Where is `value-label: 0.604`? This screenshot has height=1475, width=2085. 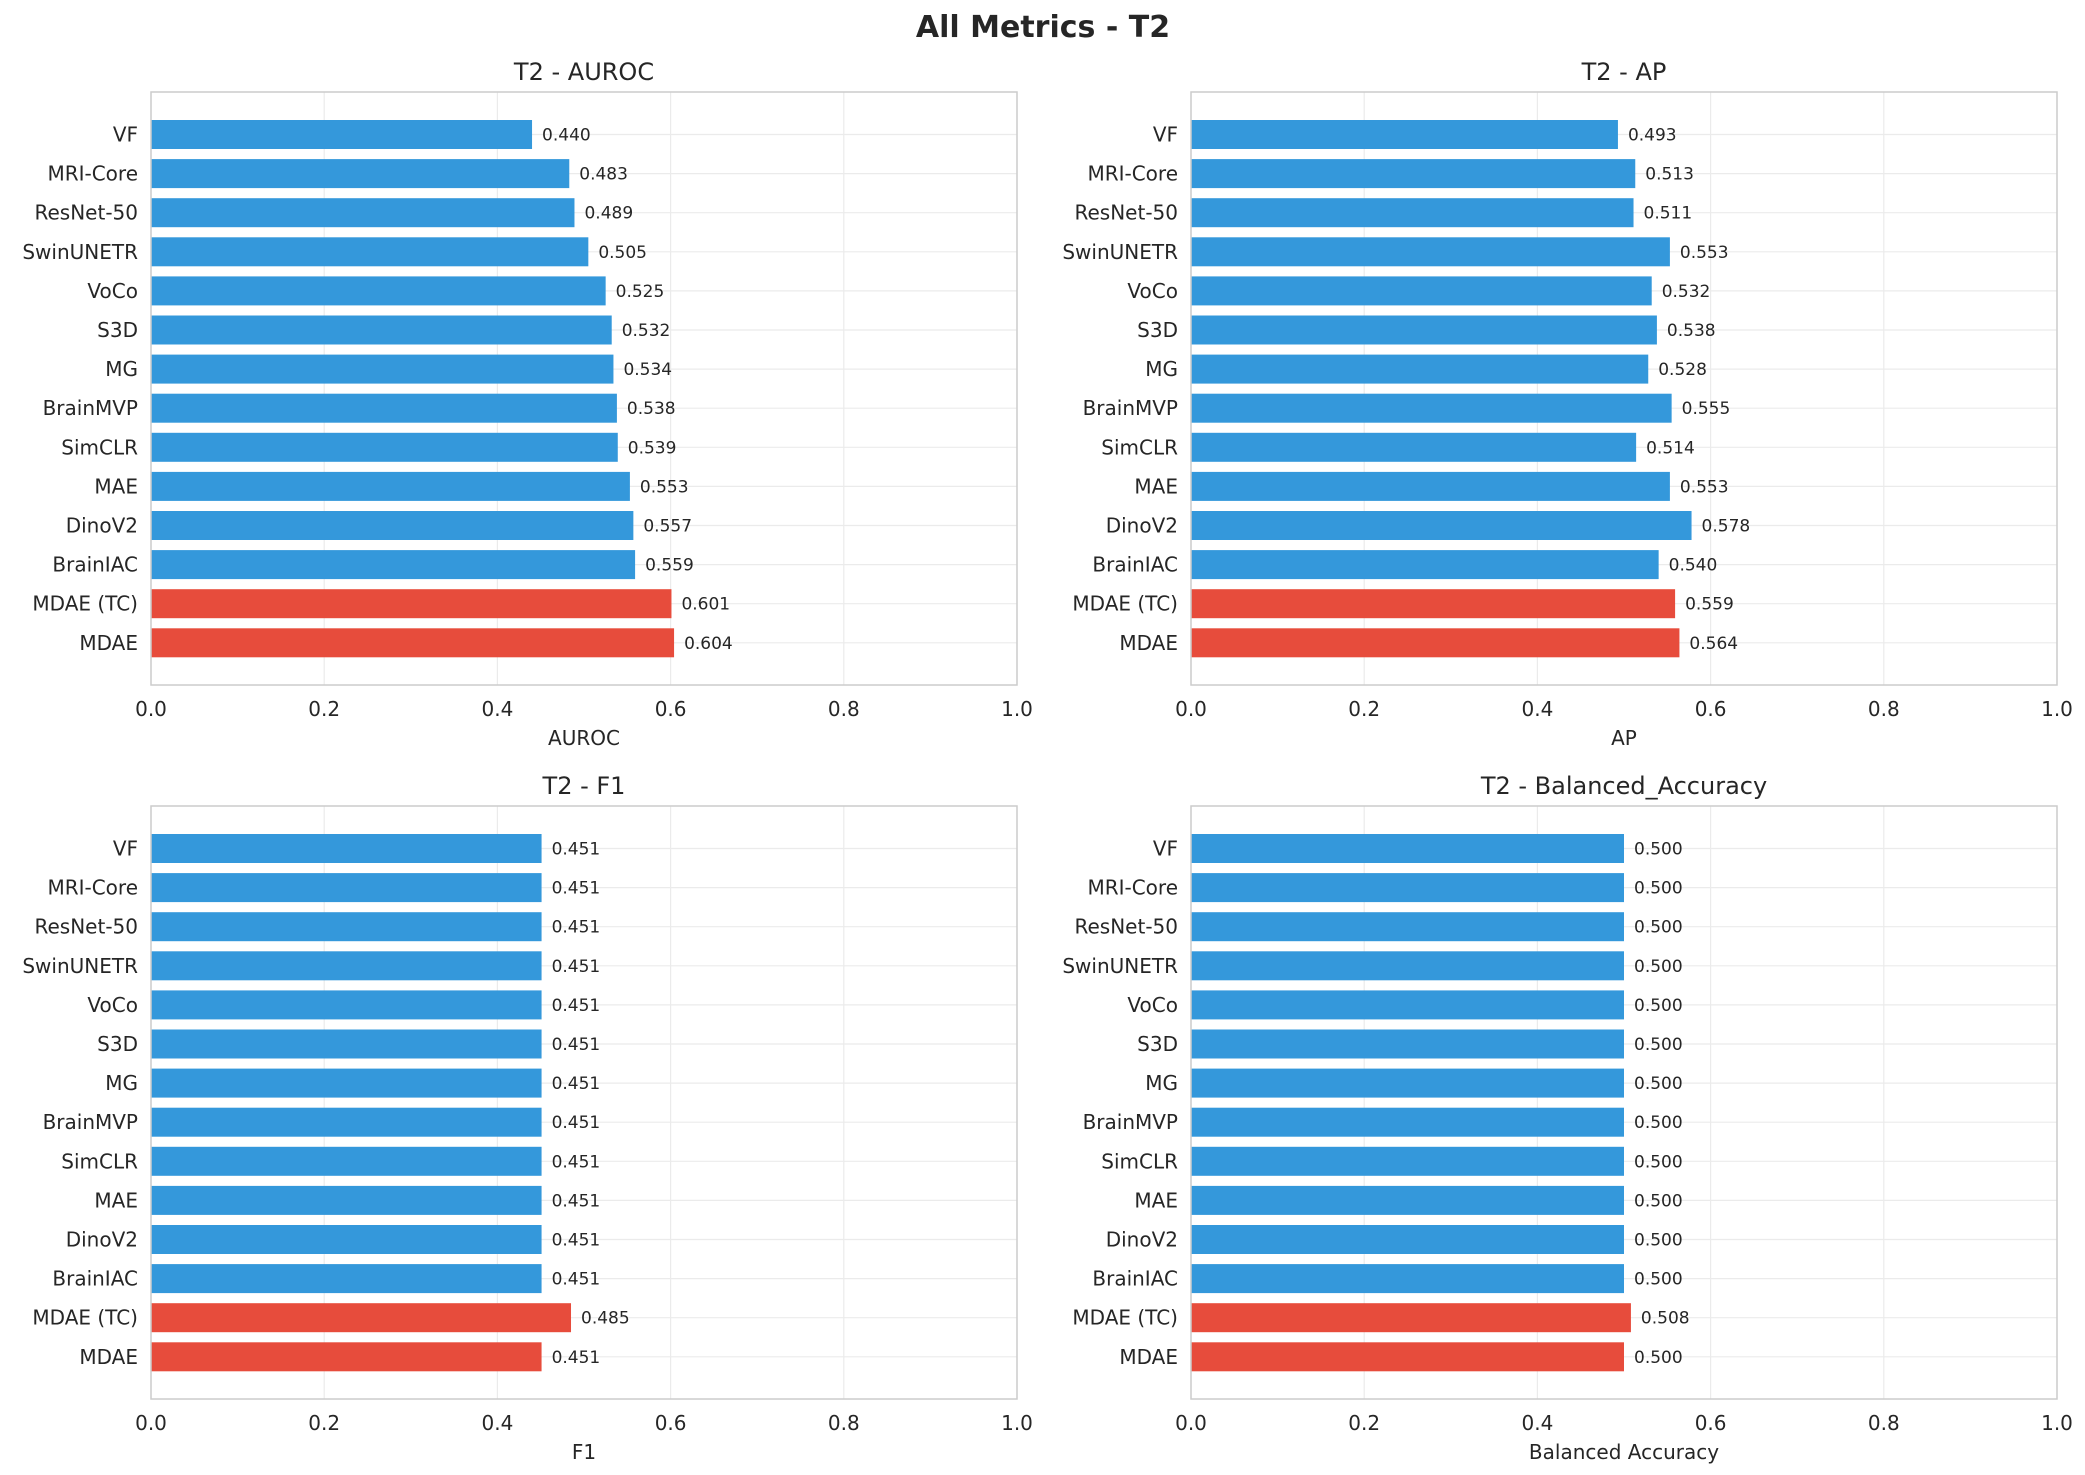 value-label: 0.604 is located at coordinates (708, 644).